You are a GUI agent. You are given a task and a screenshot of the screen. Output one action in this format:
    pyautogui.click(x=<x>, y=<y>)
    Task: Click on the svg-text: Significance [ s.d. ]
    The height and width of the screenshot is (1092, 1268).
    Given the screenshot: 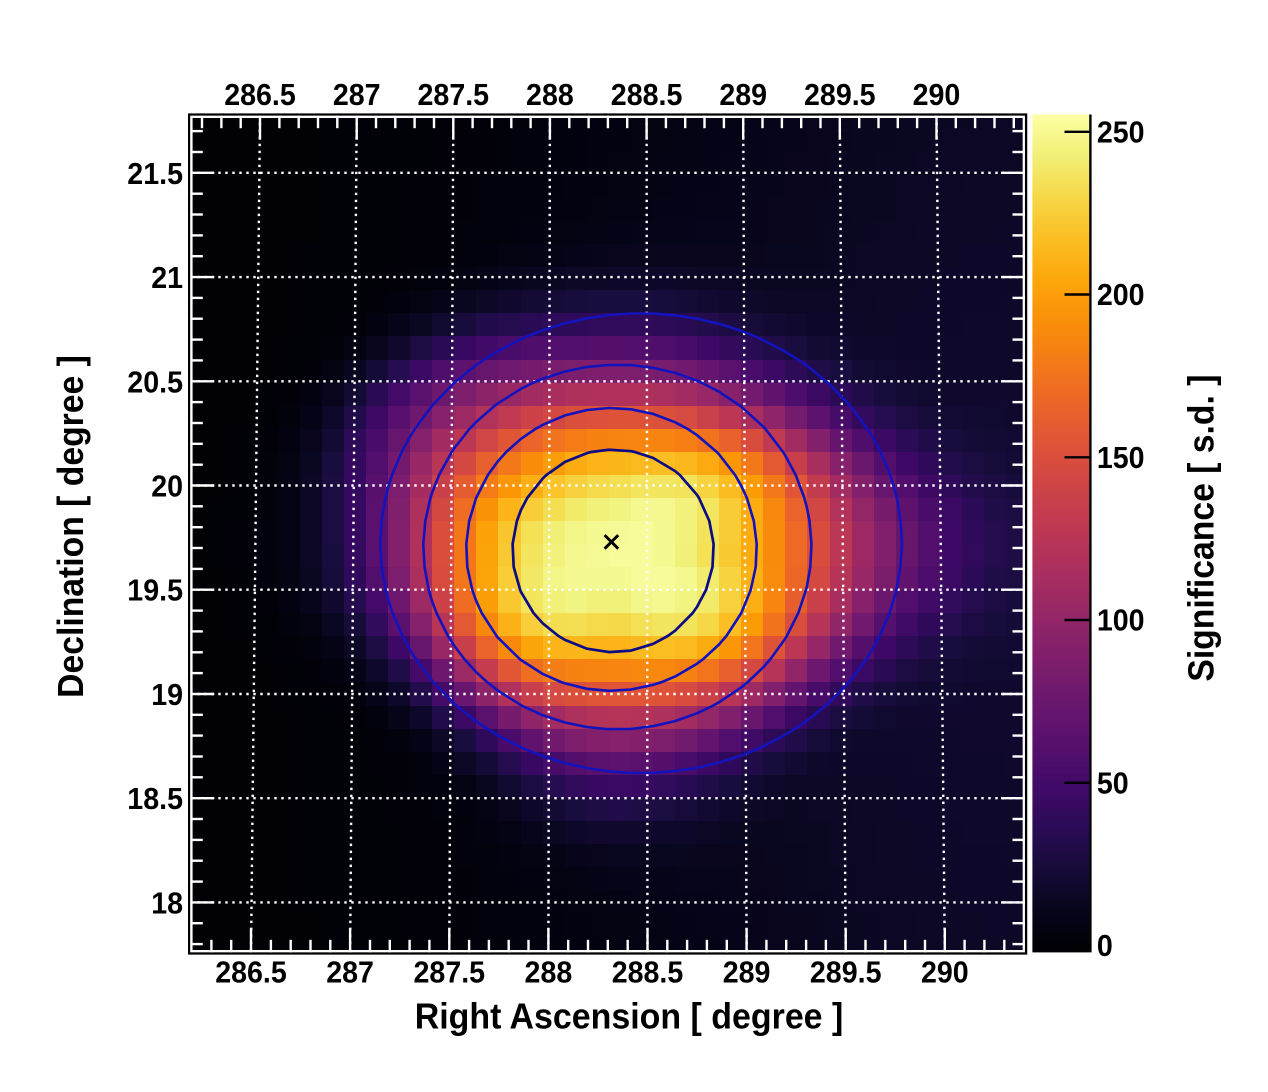 What is the action you would take?
    pyautogui.click(x=1201, y=528)
    